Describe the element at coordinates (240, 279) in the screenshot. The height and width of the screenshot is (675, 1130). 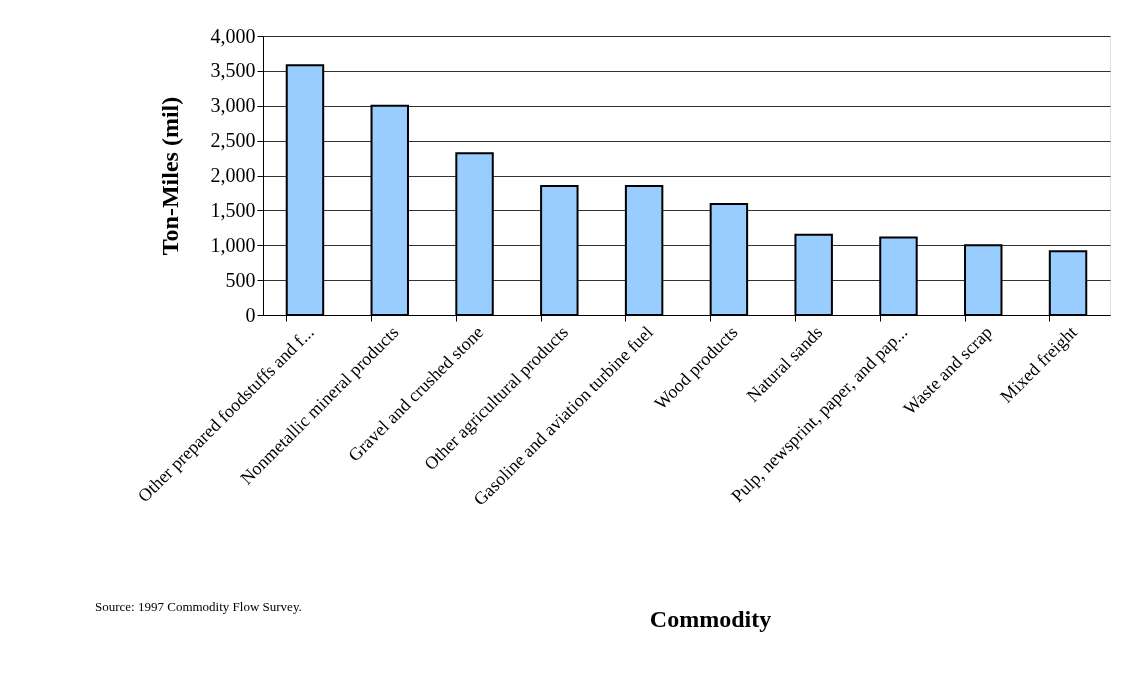
I see `y-tick-label: 500` at that location.